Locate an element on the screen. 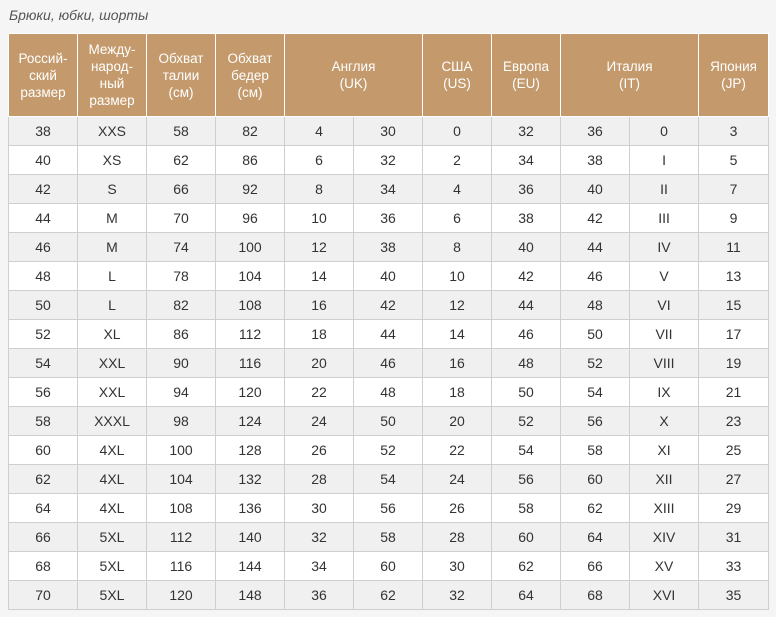 This screenshot has width=776, height=617. cell-it-a: 58 is located at coordinates (595, 450).